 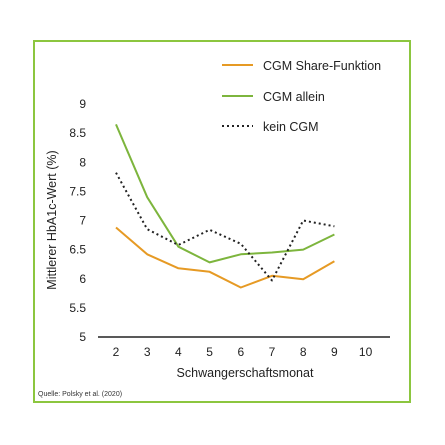 I want to click on legend-label-cgm-allein: CGM allein, so click(x=294, y=97).